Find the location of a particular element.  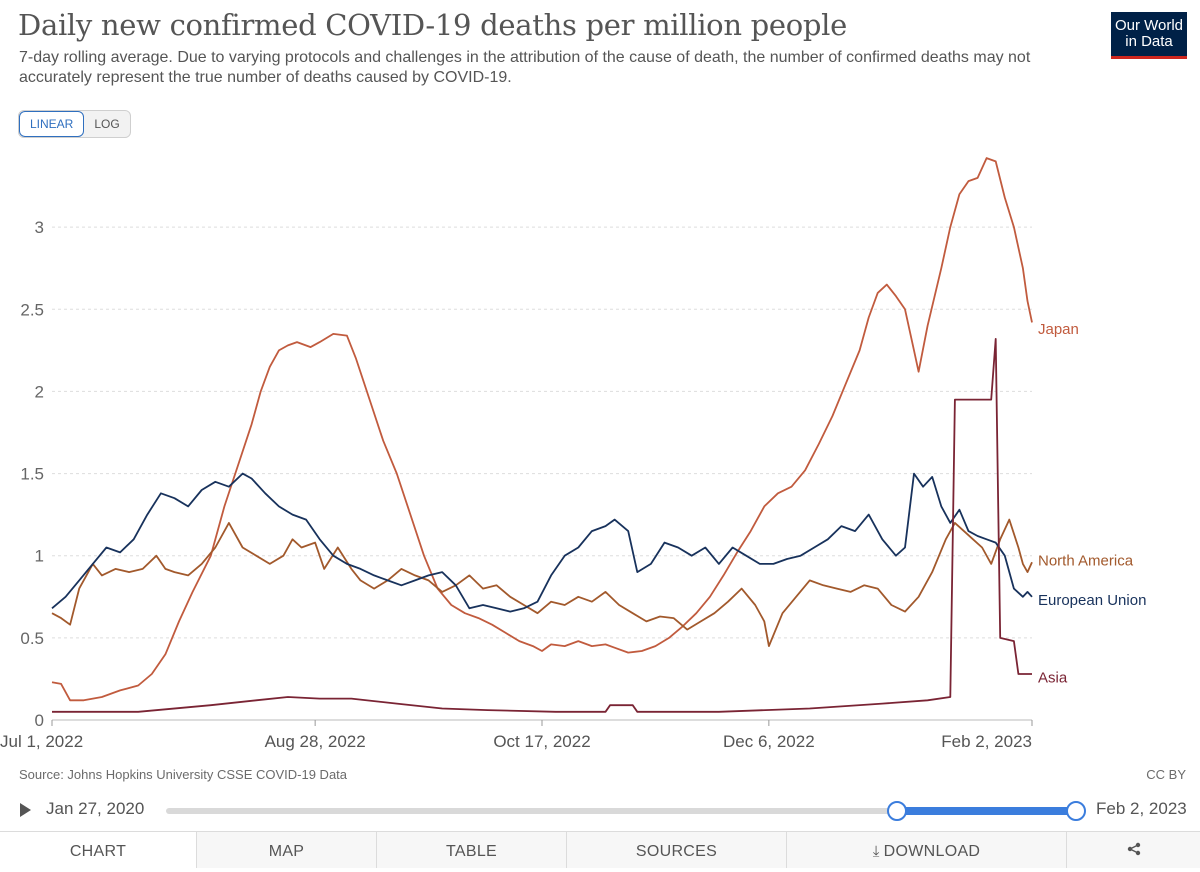

series-label-asia: Asia is located at coordinates (1053, 677).